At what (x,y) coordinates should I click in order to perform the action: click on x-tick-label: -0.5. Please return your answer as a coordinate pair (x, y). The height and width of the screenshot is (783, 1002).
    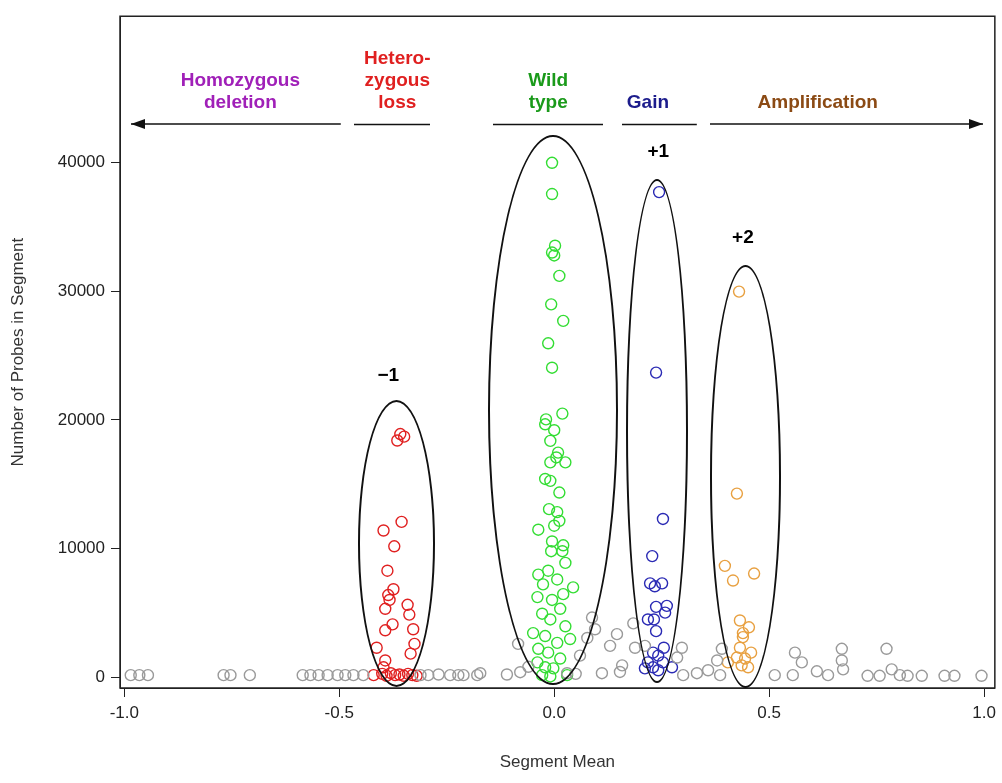
    Looking at the image, I should click on (339, 712).